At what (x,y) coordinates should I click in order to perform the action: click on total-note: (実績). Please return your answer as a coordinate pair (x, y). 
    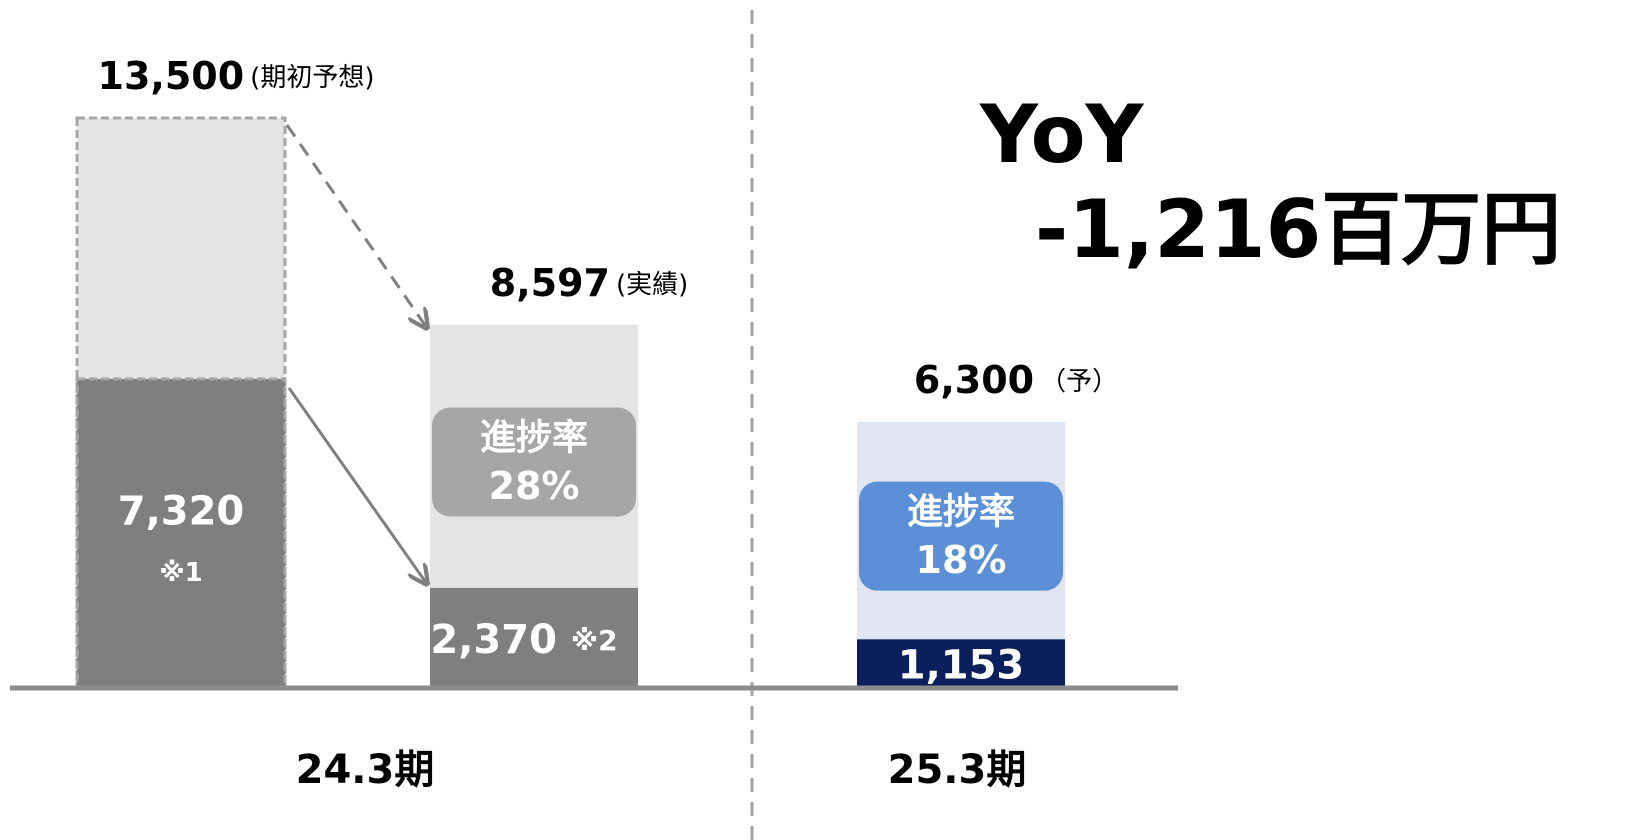
    Looking at the image, I should click on (652, 285).